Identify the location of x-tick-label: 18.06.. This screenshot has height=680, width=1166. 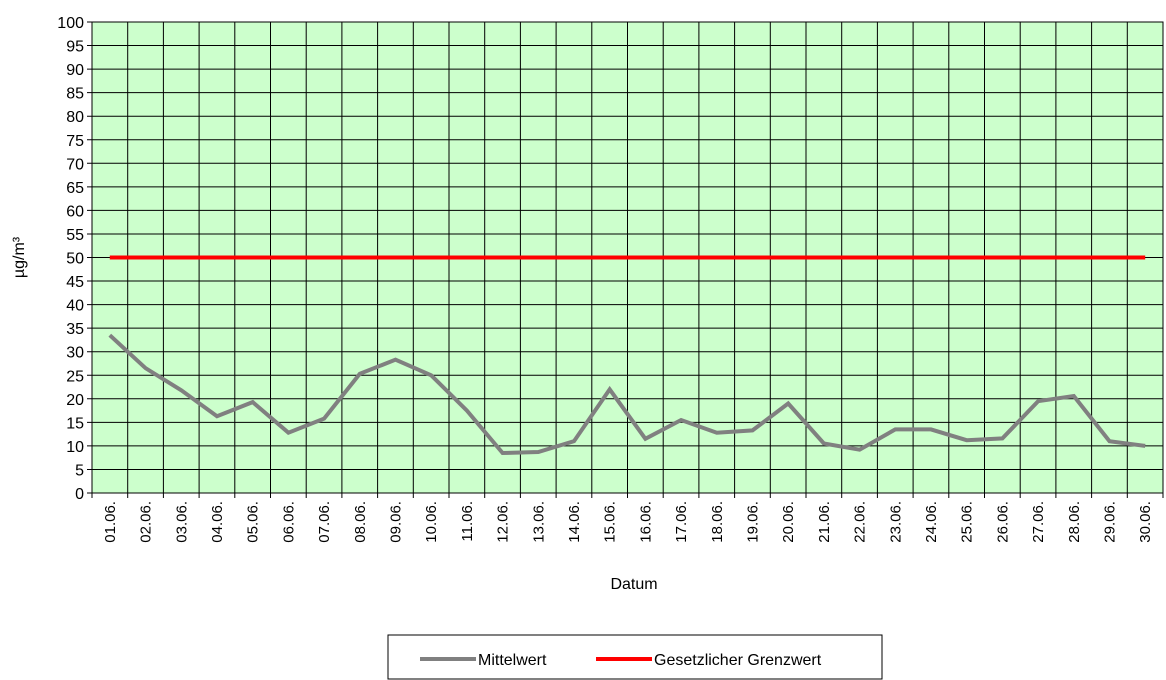
(717, 522).